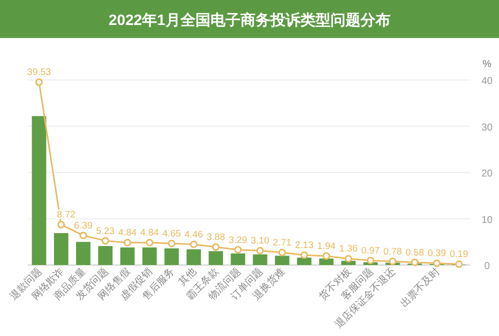 Image resolution: width=499 pixels, height=336 pixels. What do you see at coordinates (370, 251) in the screenshot?
I see `data-label: 0.97` at bounding box center [370, 251].